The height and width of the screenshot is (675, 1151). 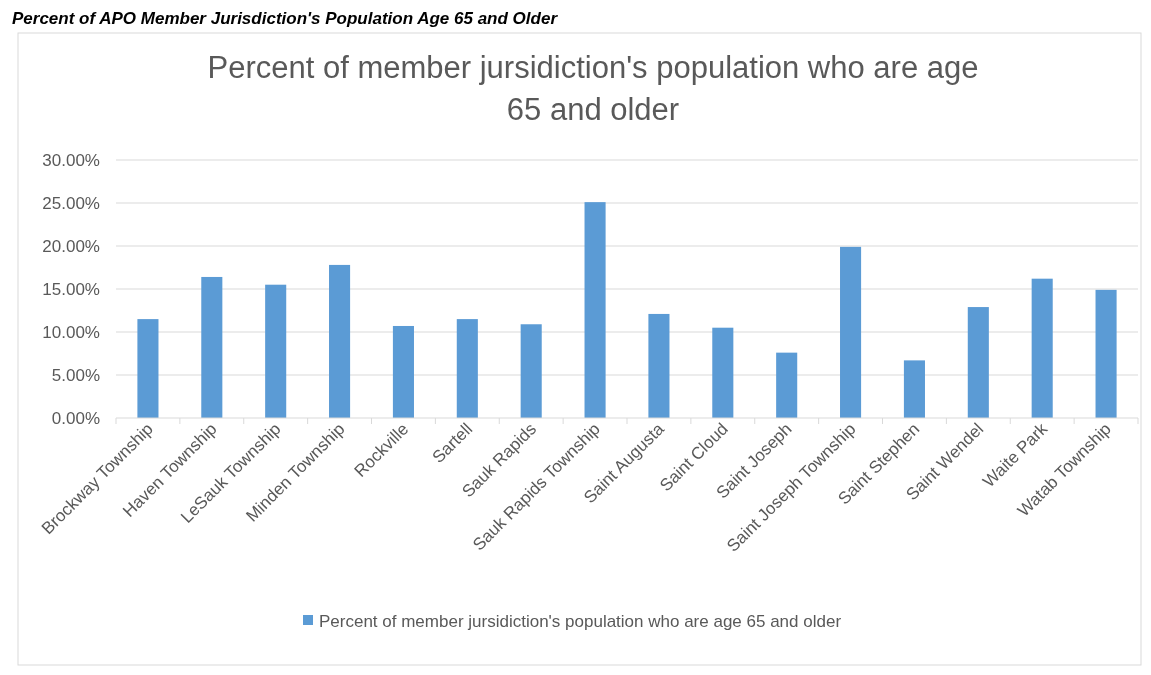 What do you see at coordinates (71, 246) in the screenshot?
I see `y-tick-label: 20.00%` at bounding box center [71, 246].